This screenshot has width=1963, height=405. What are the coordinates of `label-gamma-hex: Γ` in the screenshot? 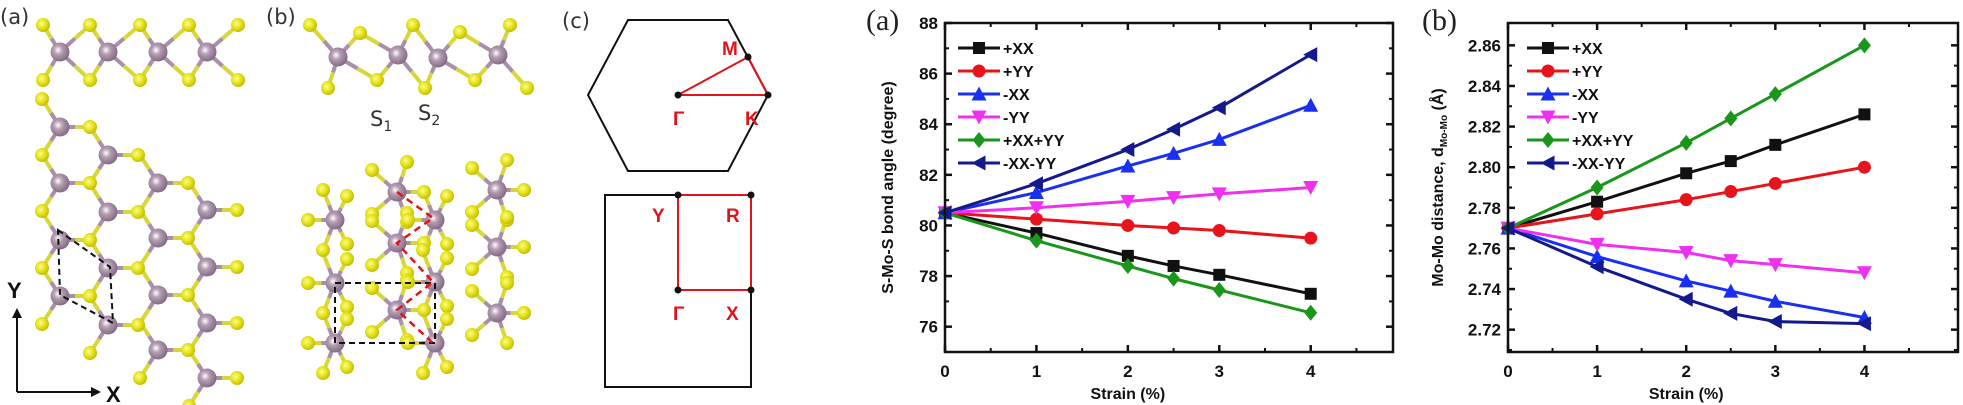 It's located at (679, 119).